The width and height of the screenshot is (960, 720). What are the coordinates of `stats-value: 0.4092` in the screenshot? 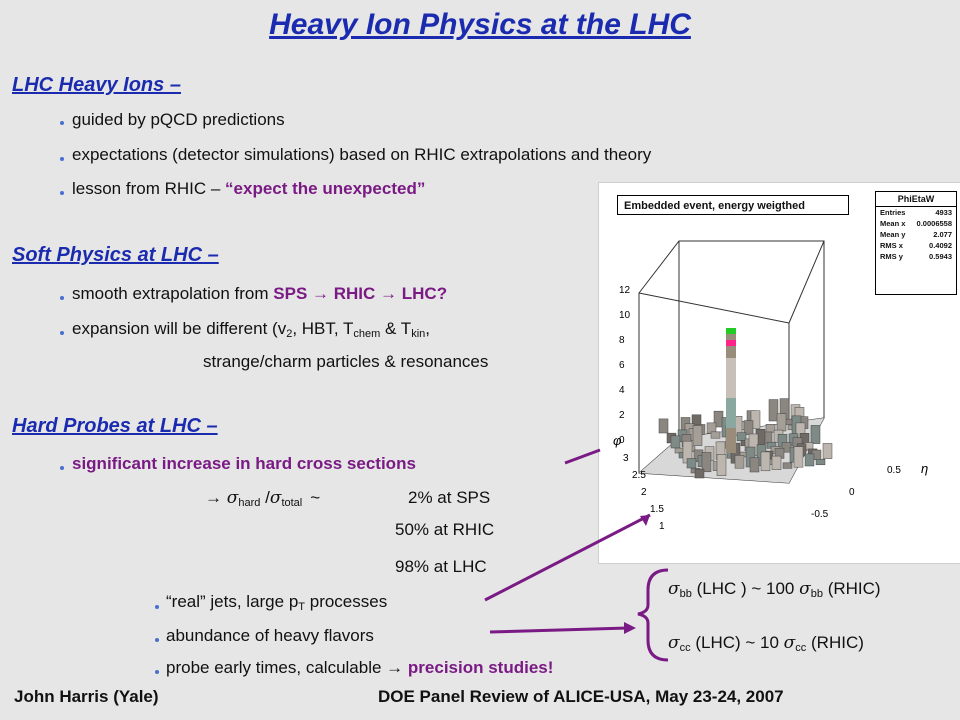 It's located at (940, 245).